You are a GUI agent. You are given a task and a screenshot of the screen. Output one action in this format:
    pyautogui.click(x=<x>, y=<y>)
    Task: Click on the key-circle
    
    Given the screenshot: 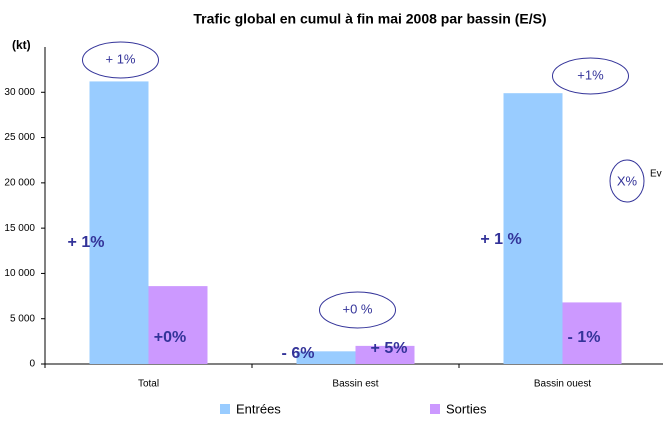 What is the action you would take?
    pyautogui.click(x=627, y=181)
    